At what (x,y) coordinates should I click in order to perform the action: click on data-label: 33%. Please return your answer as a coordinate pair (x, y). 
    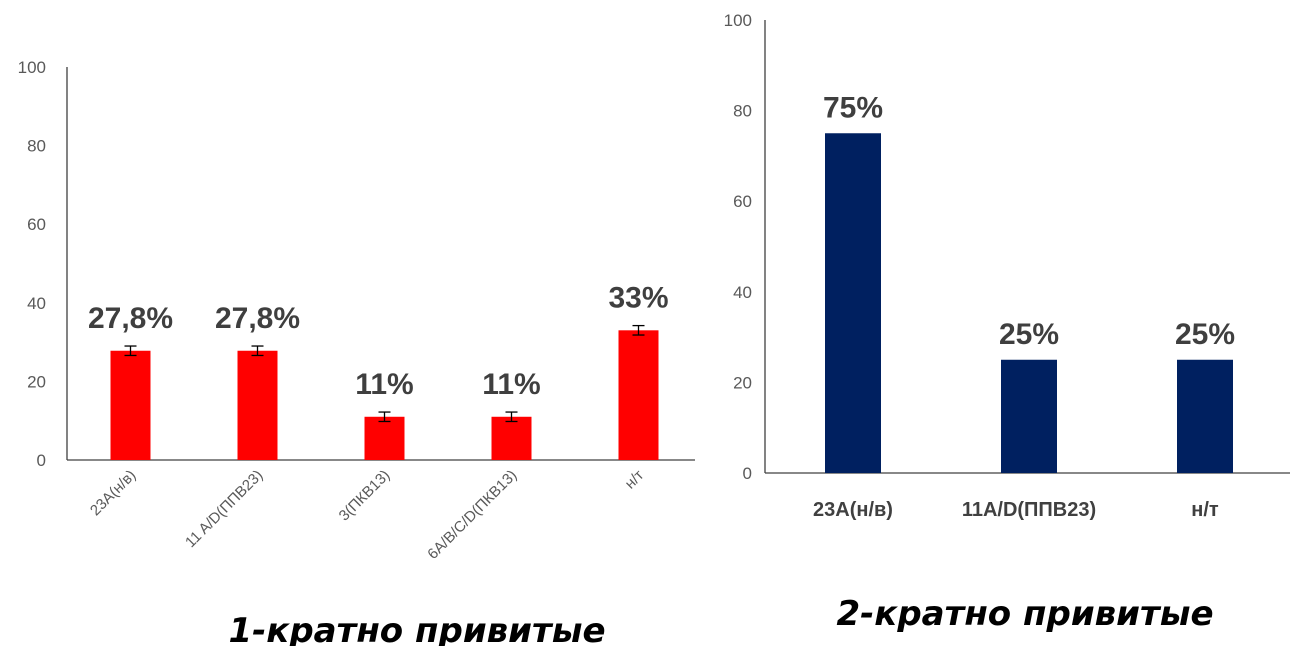
    Looking at the image, I should click on (638, 298).